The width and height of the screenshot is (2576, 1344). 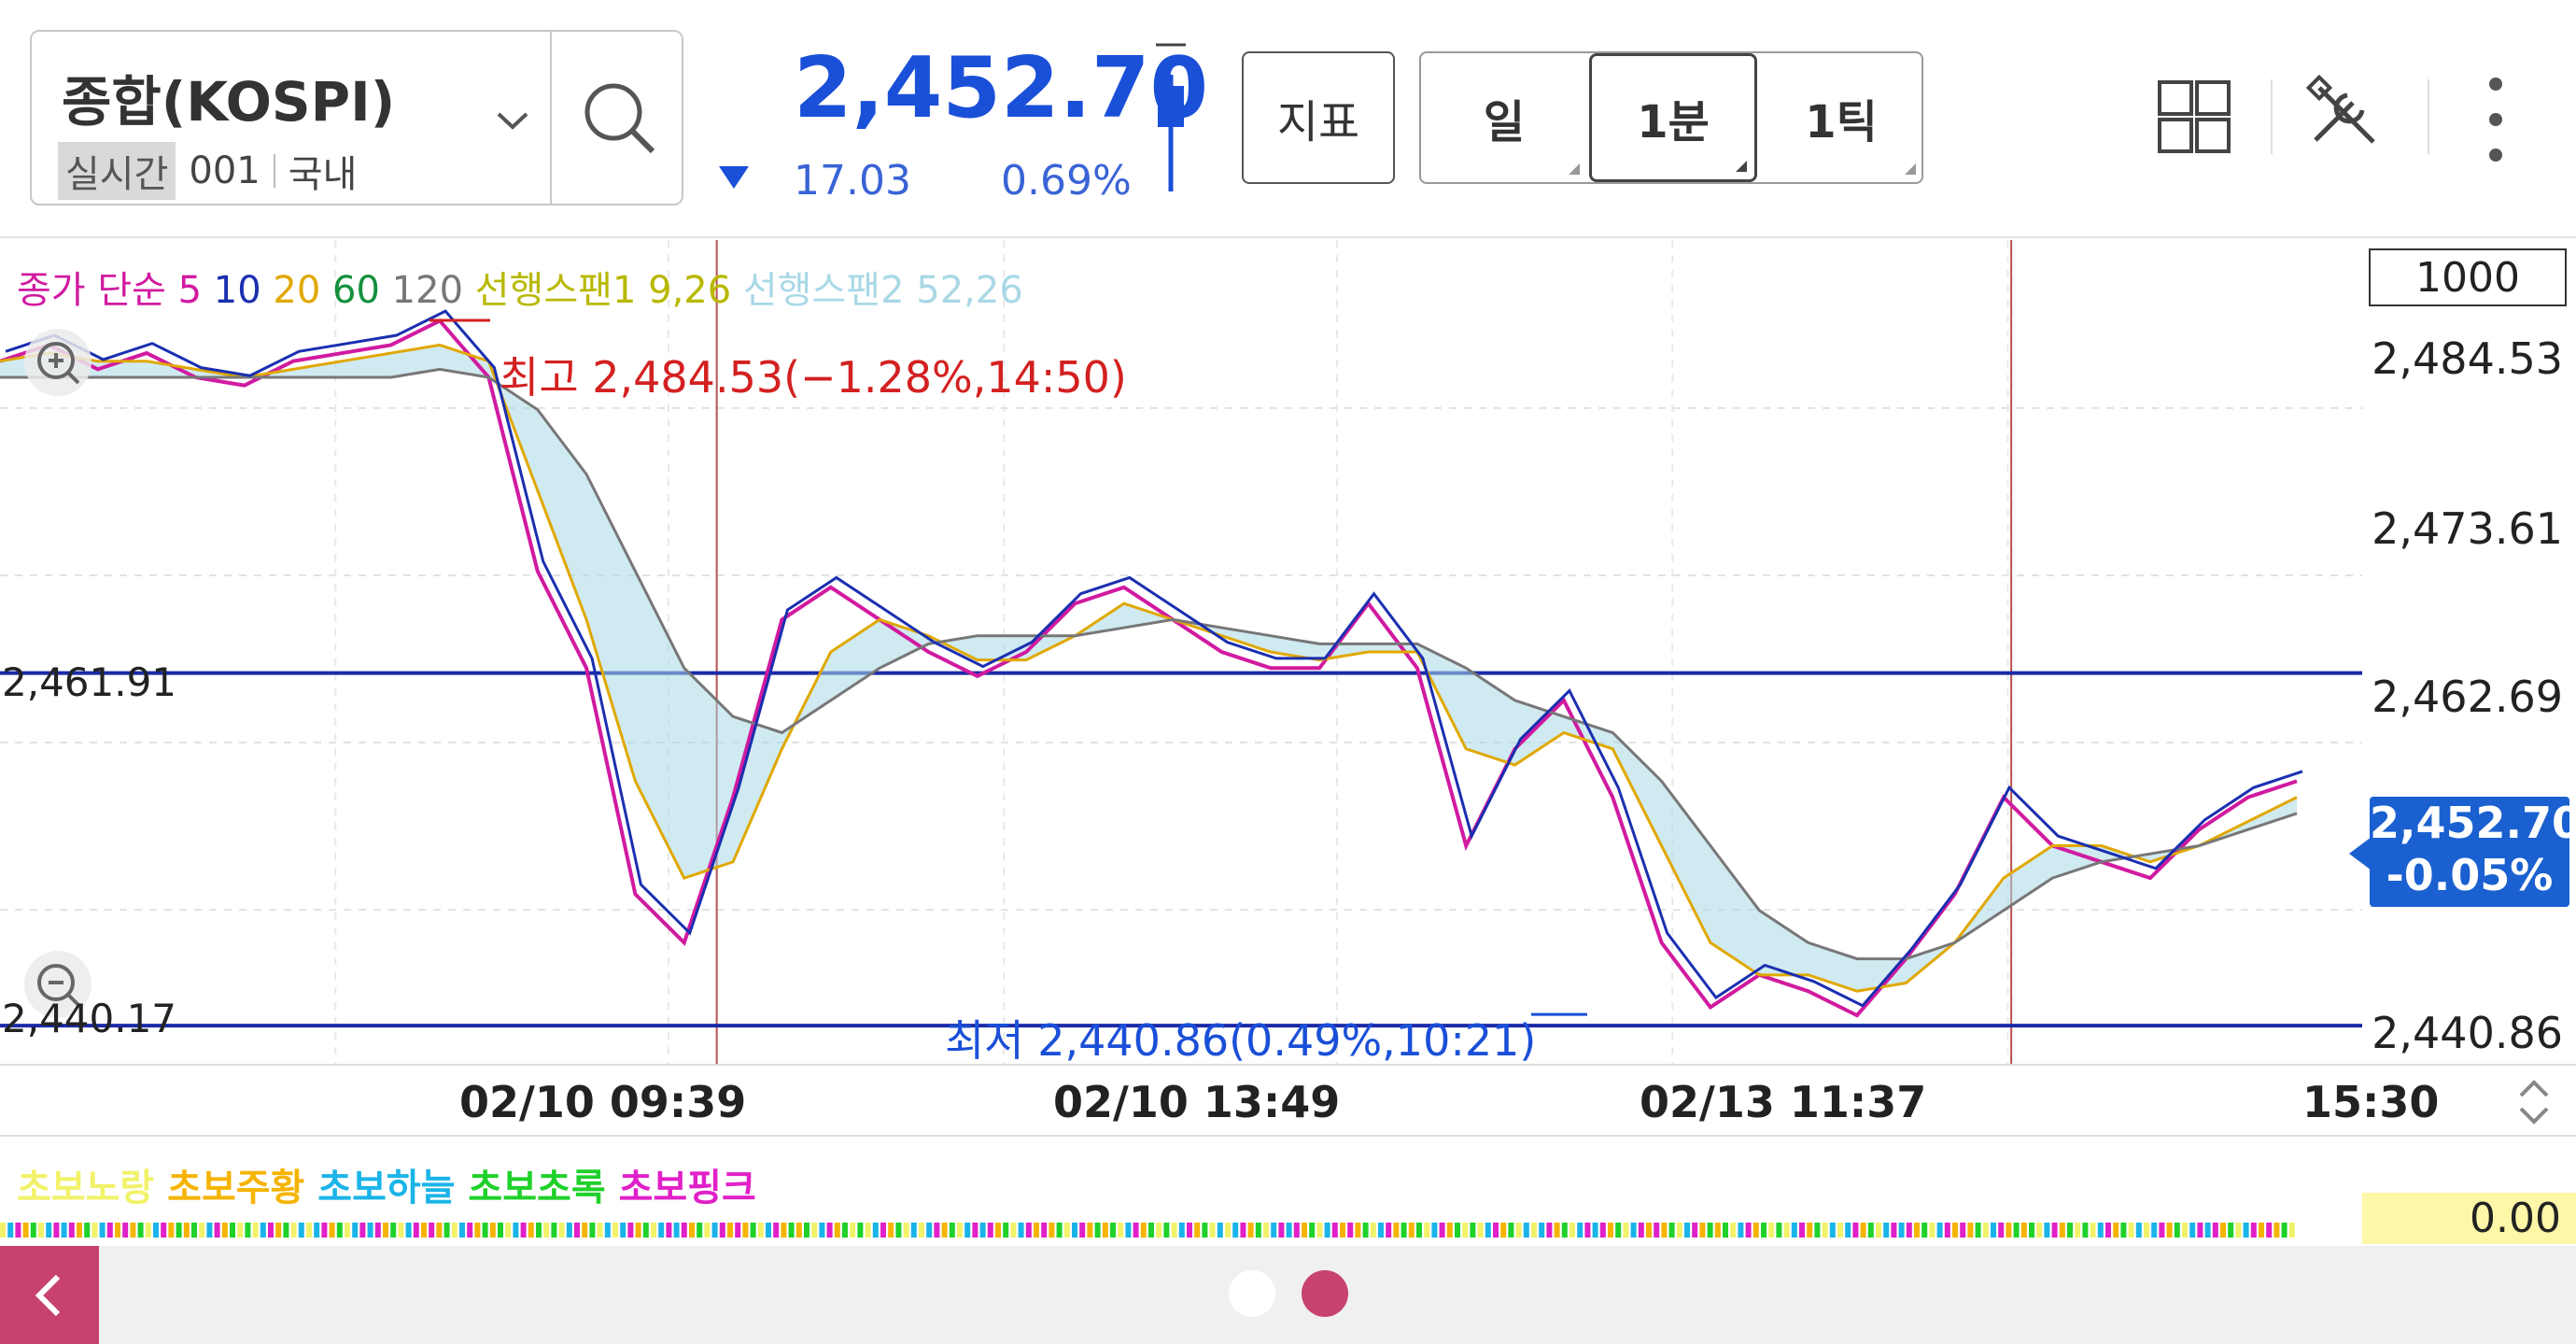 What do you see at coordinates (1197, 1102) in the screenshot?
I see `x-tick-label: 02/10 13:49` at bounding box center [1197, 1102].